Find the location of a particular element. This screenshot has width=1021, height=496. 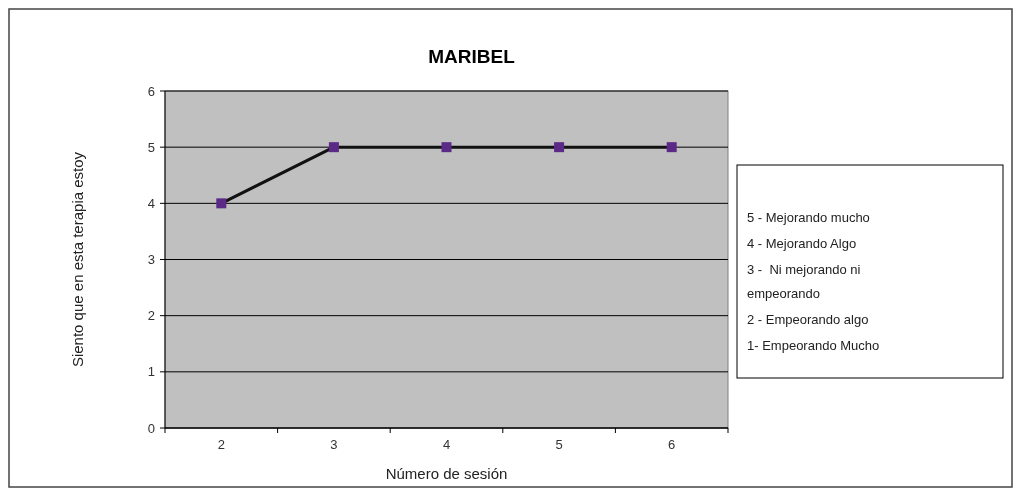

text: 1- Empeorando Mucho is located at coordinates (813, 345).